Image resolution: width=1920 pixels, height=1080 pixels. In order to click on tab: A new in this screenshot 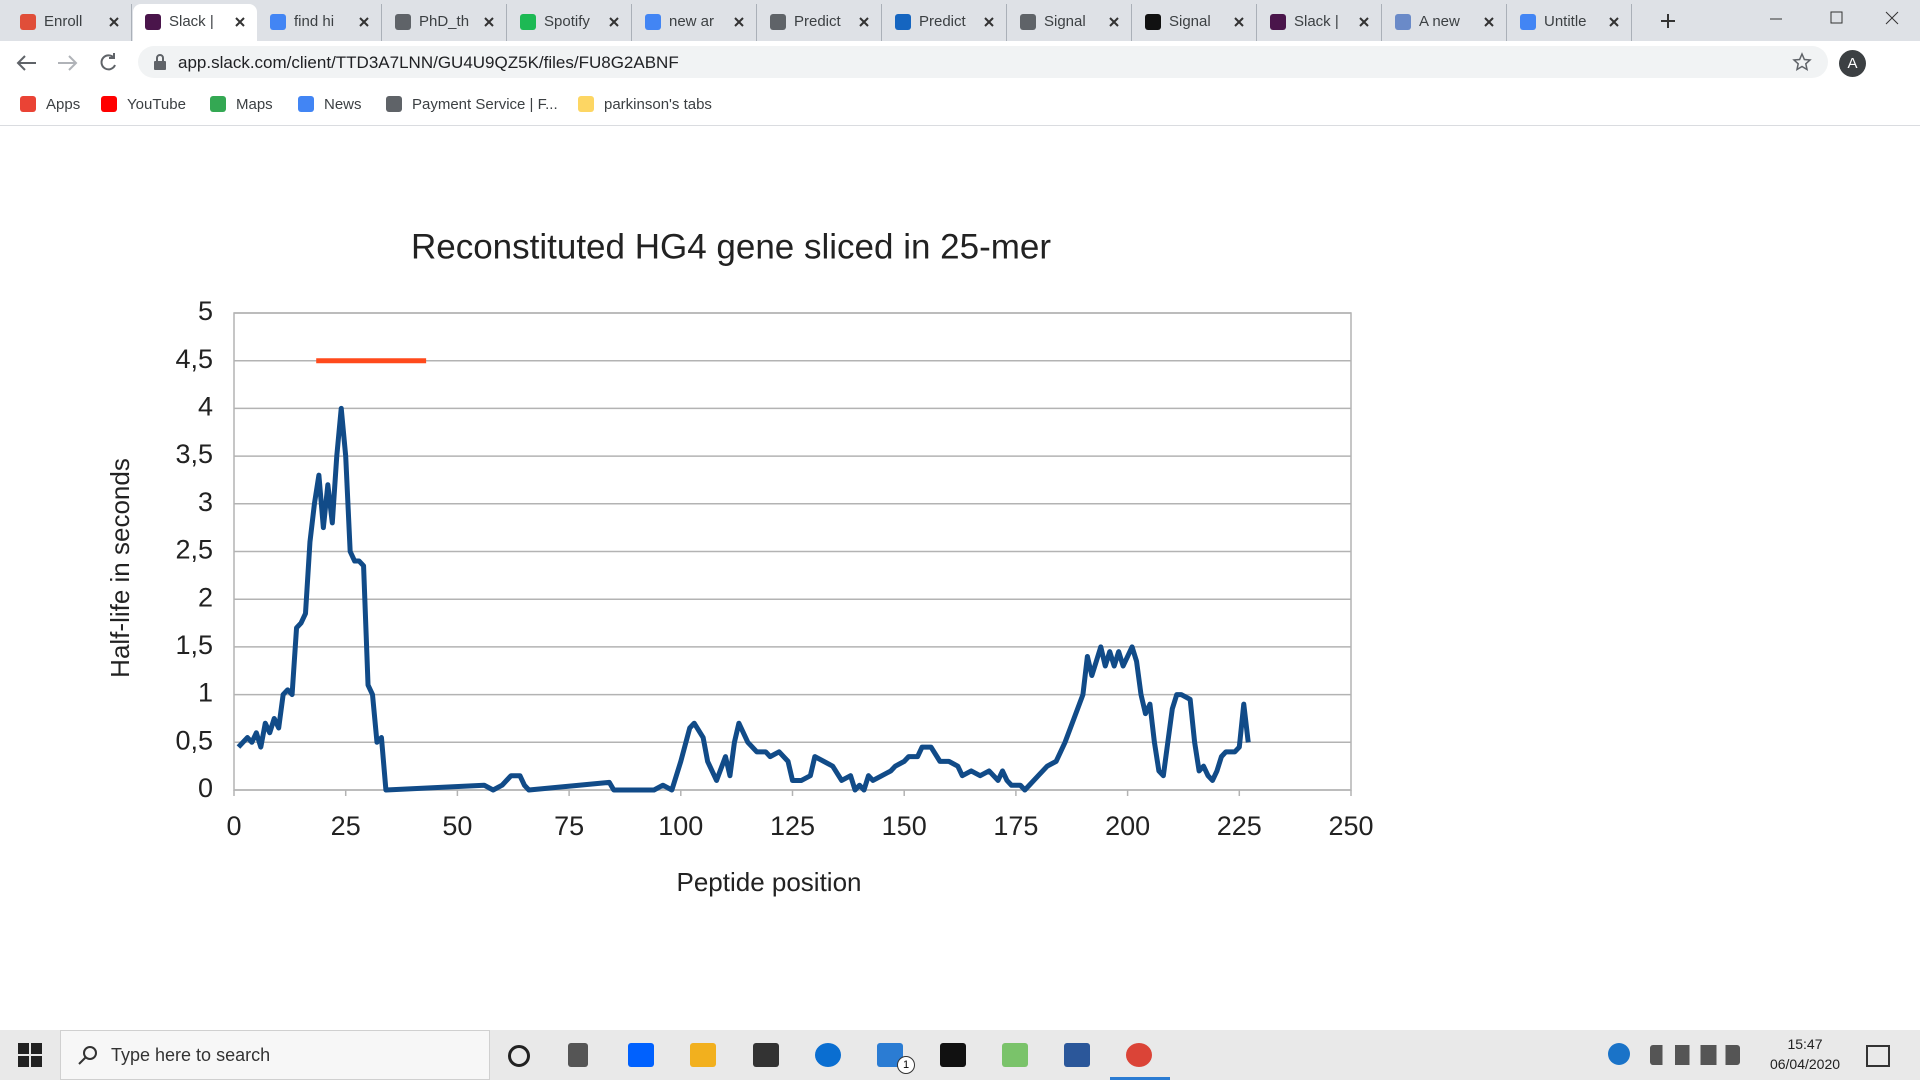, I will do `click(1445, 22)`.